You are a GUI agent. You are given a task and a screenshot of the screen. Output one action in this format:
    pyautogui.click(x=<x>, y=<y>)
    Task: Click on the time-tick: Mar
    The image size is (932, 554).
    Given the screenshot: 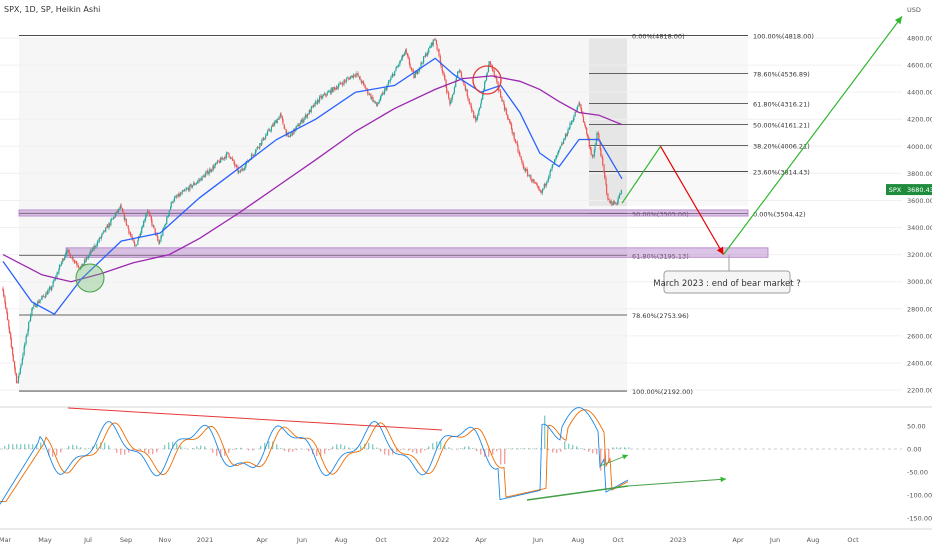 What is the action you would take?
    pyautogui.click(x=5, y=540)
    